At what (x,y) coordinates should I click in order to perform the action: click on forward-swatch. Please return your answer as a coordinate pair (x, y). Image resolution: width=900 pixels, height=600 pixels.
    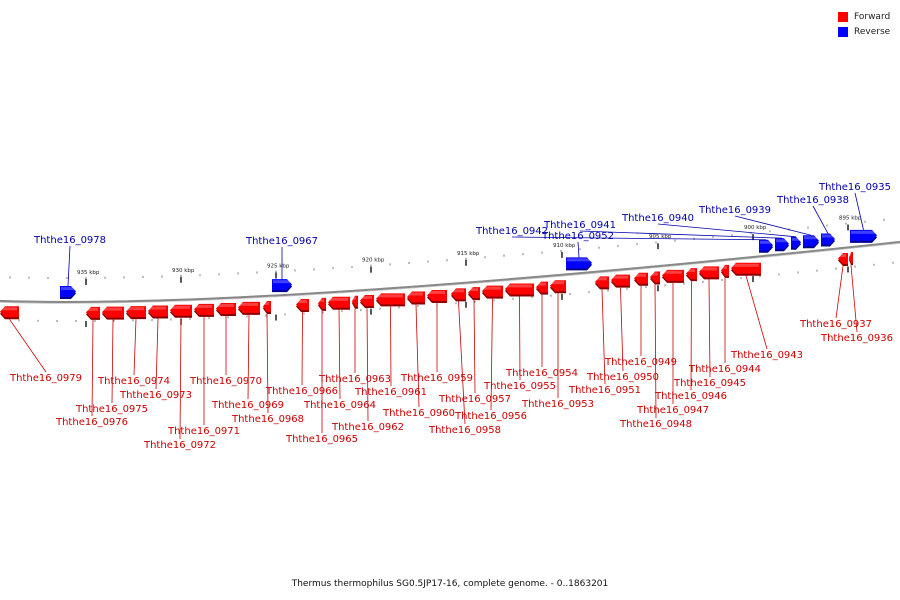
    Looking at the image, I should click on (843, 16).